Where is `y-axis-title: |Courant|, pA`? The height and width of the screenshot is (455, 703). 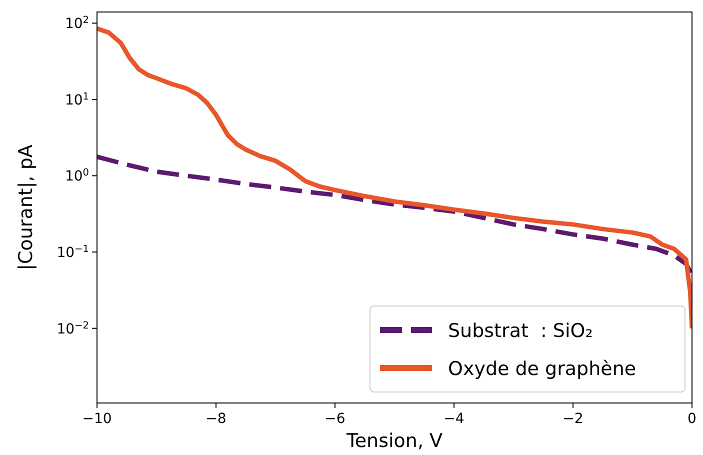 y-axis-title: |Courant|, pA is located at coordinates (26, 207).